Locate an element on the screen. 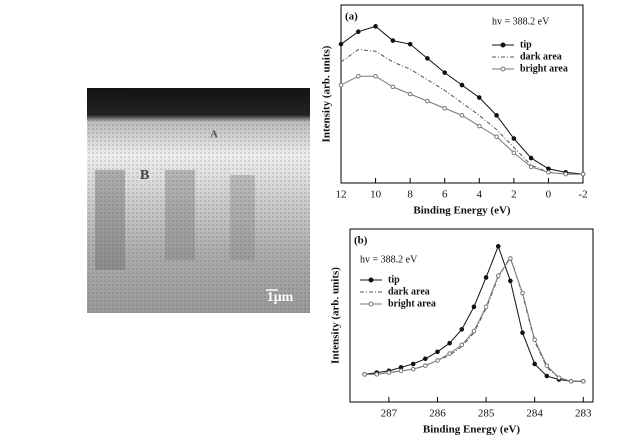  x-tick-label: -2 is located at coordinates (582, 195).